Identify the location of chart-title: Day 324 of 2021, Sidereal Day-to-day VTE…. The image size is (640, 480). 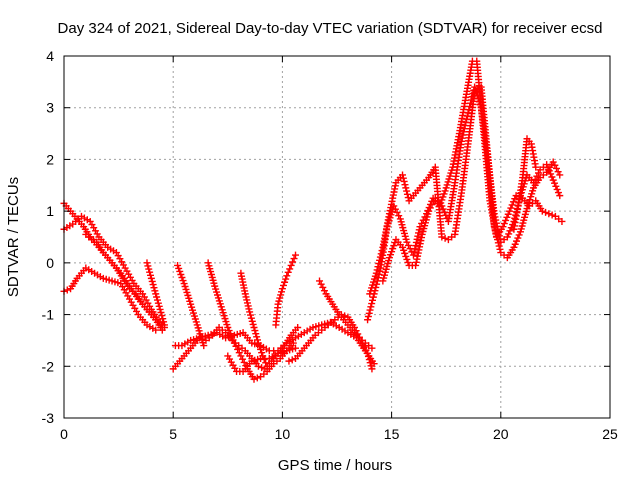
(330, 28).